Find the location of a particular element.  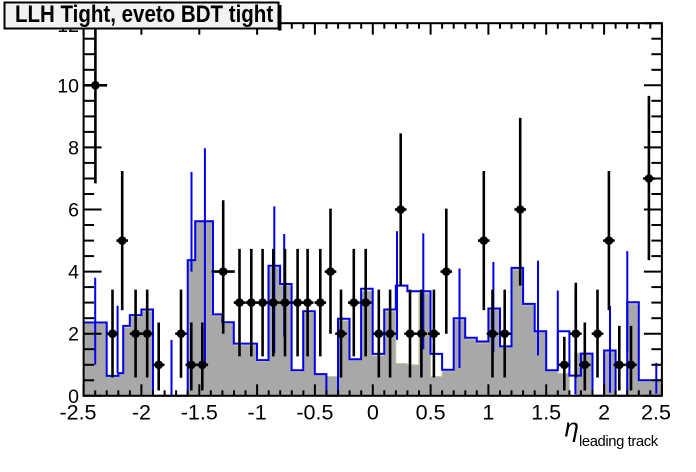

svg-text: 0.5 is located at coordinates (431, 413).